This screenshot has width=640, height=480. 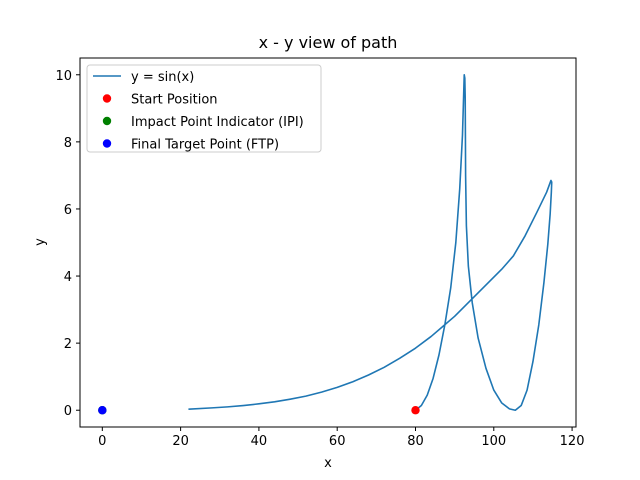 What do you see at coordinates (180, 441) in the screenshot?
I see `x-tick-label: 20` at bounding box center [180, 441].